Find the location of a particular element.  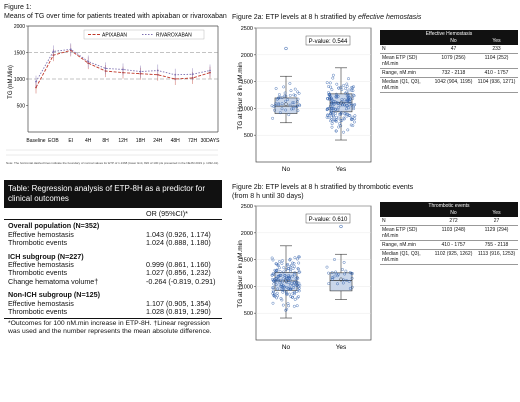

figure2a-ylabel: TG at Hour 8 in nM.min is located at coordinates (240, 96).